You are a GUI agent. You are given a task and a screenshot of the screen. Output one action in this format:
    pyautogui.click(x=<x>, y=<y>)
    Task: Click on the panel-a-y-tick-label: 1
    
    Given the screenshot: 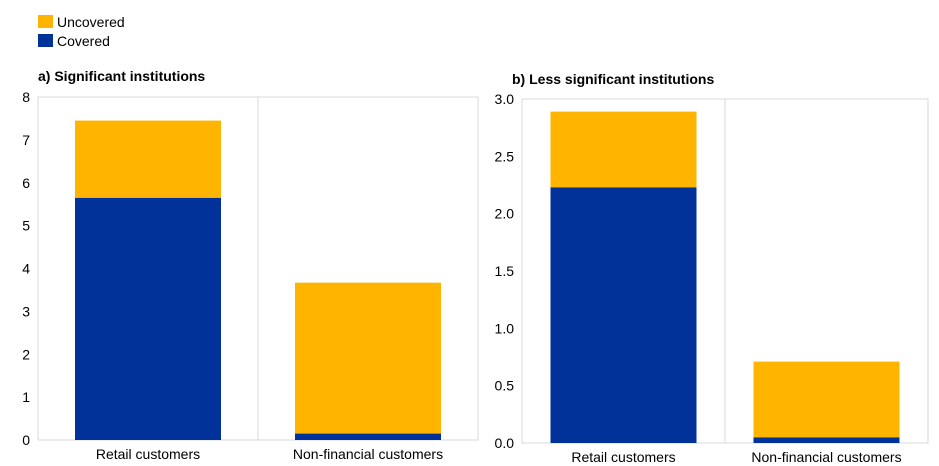 What is the action you would take?
    pyautogui.click(x=26, y=397)
    